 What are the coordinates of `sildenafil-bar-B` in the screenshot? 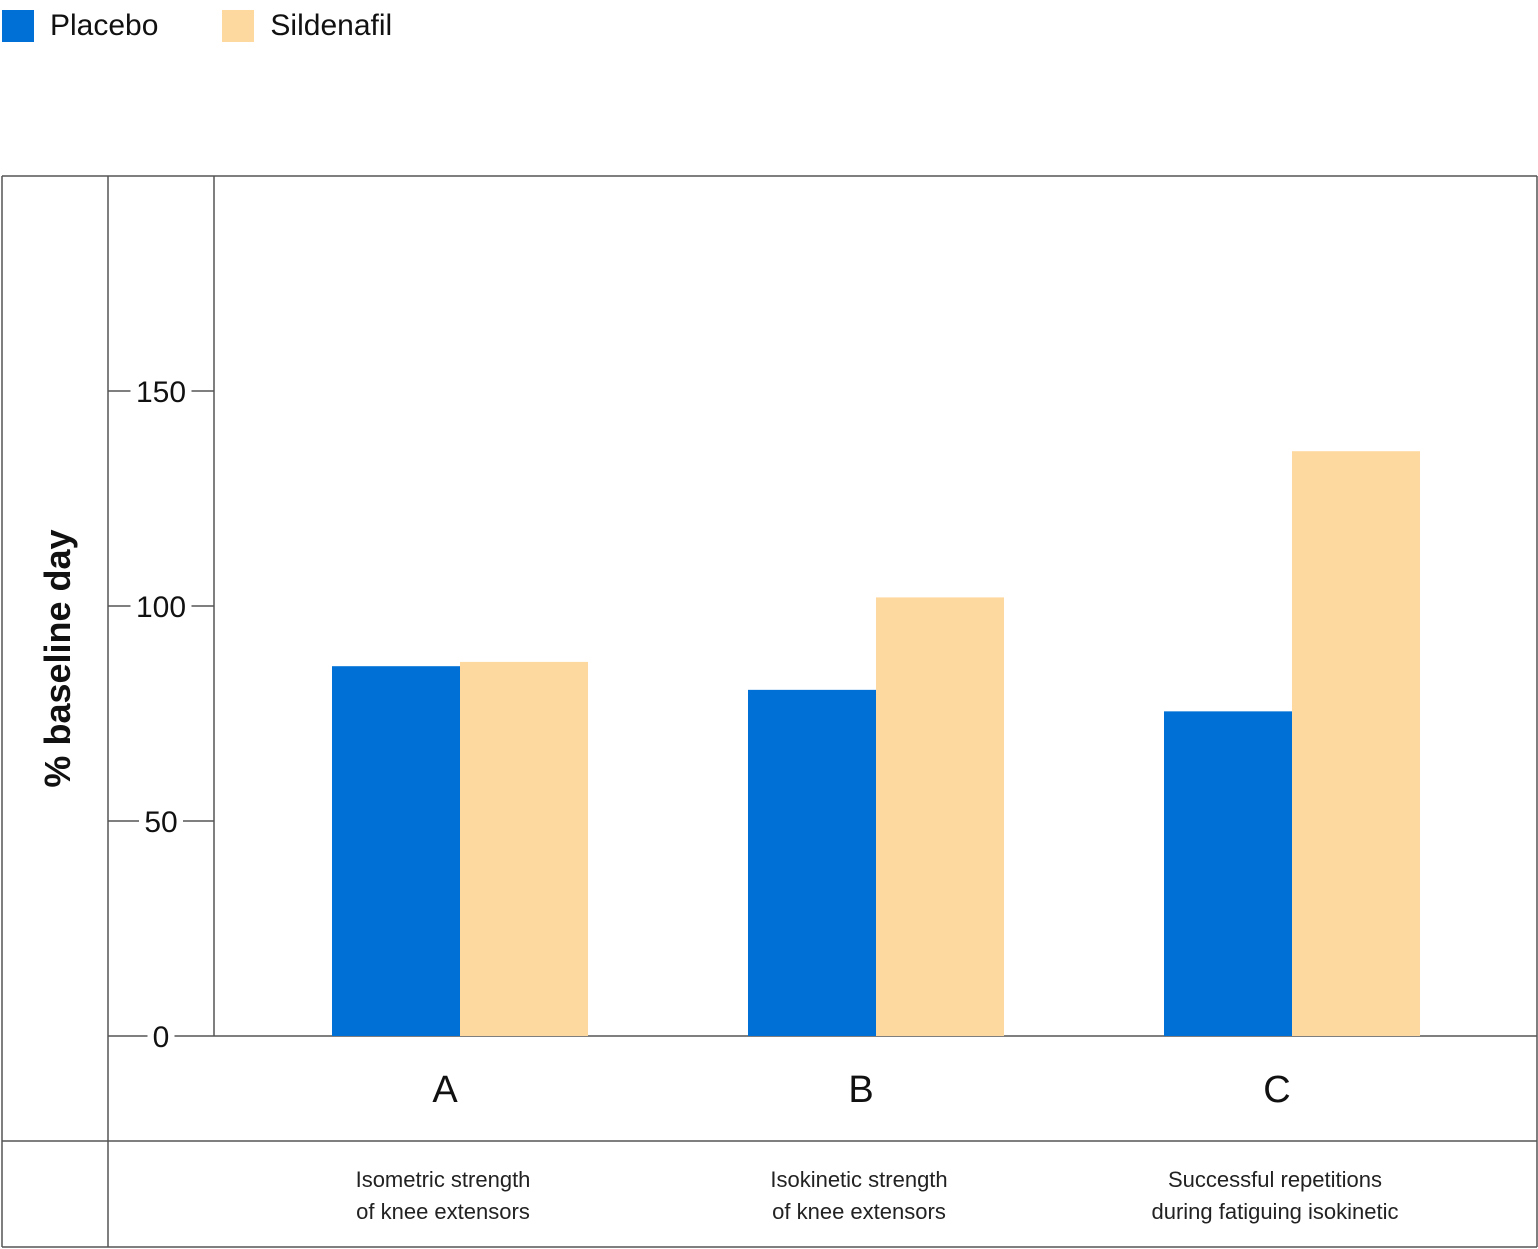 It's located at (940, 816).